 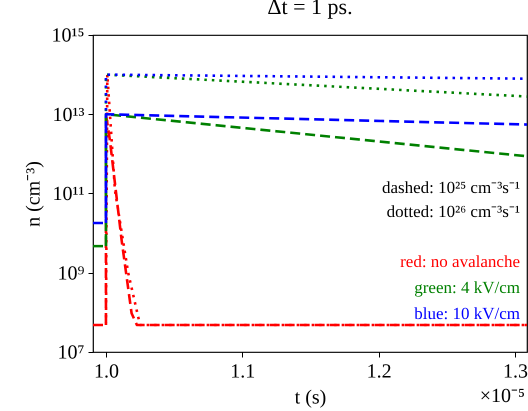 What do you see at coordinates (243, 371) in the screenshot?
I see `x-tick-label: 1.1` at bounding box center [243, 371].